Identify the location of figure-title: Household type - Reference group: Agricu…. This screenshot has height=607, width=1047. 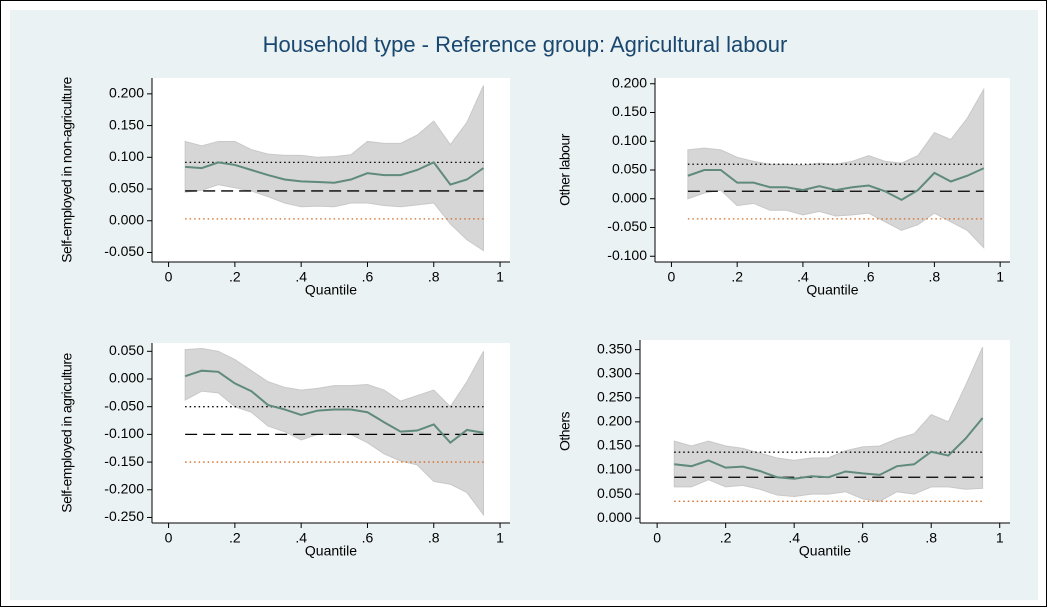
(525, 44).